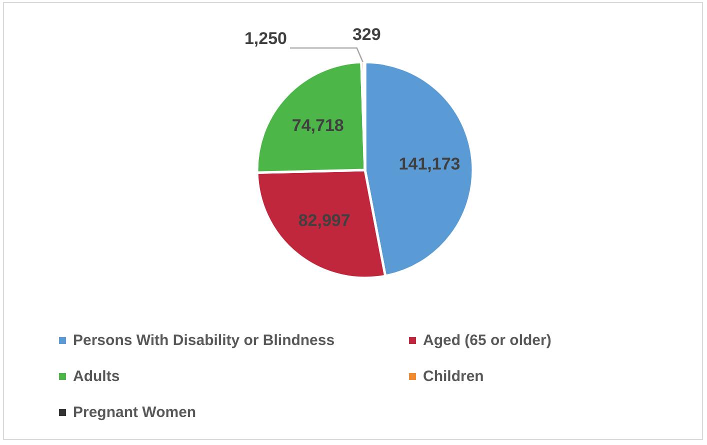 The image size is (707, 445). What do you see at coordinates (265, 38) in the screenshot?
I see `data-label: 1,250` at bounding box center [265, 38].